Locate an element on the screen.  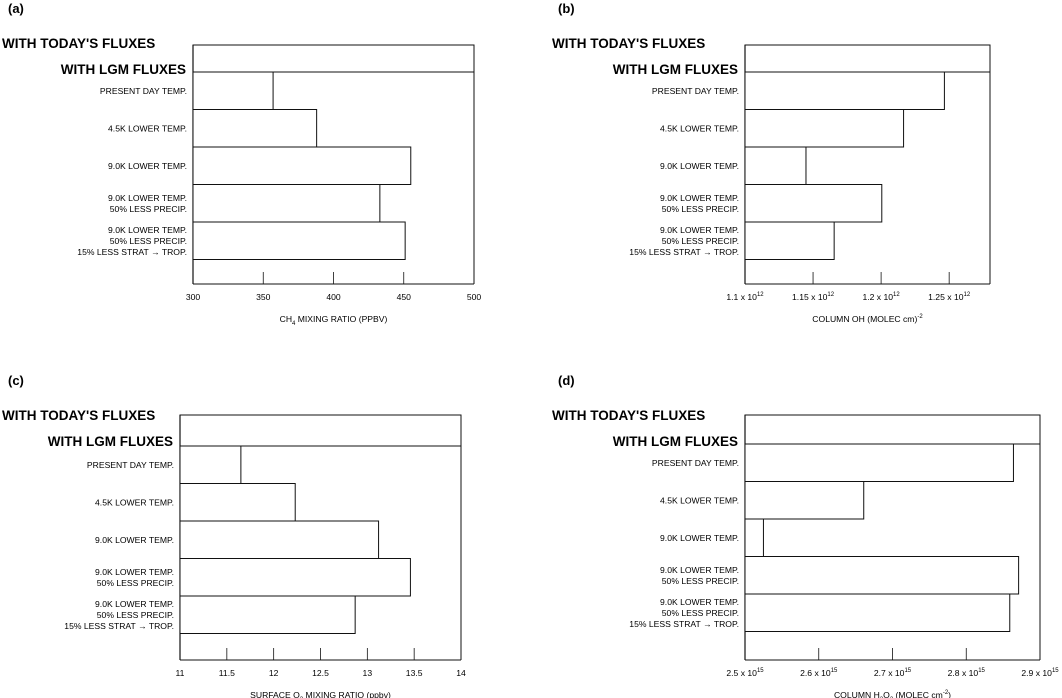
panel-b-category-label: 15% LESS STRAT → TROP. is located at coordinates (684, 252).